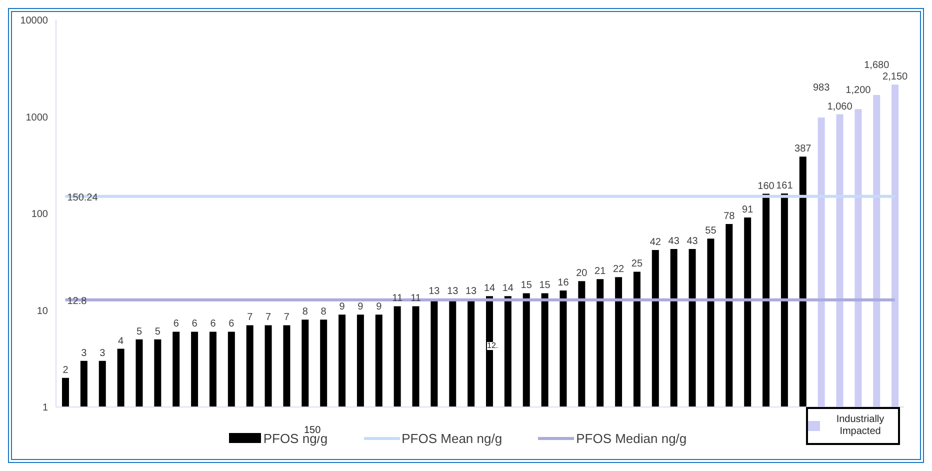 The width and height of the screenshot is (932, 471). Describe the element at coordinates (492, 345) in the screenshot. I see `annotation: 12.` at that location.